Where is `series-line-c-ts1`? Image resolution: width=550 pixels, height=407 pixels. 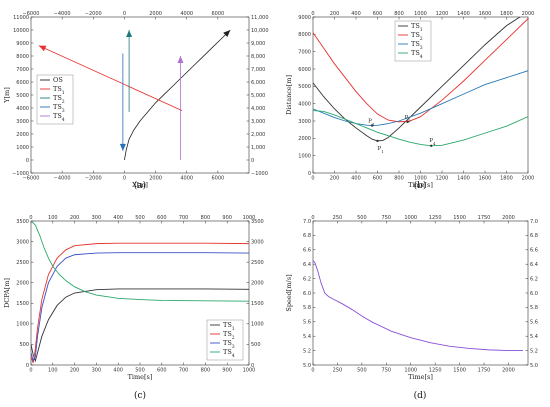 series-line-c-ts1 is located at coordinates (140, 325).